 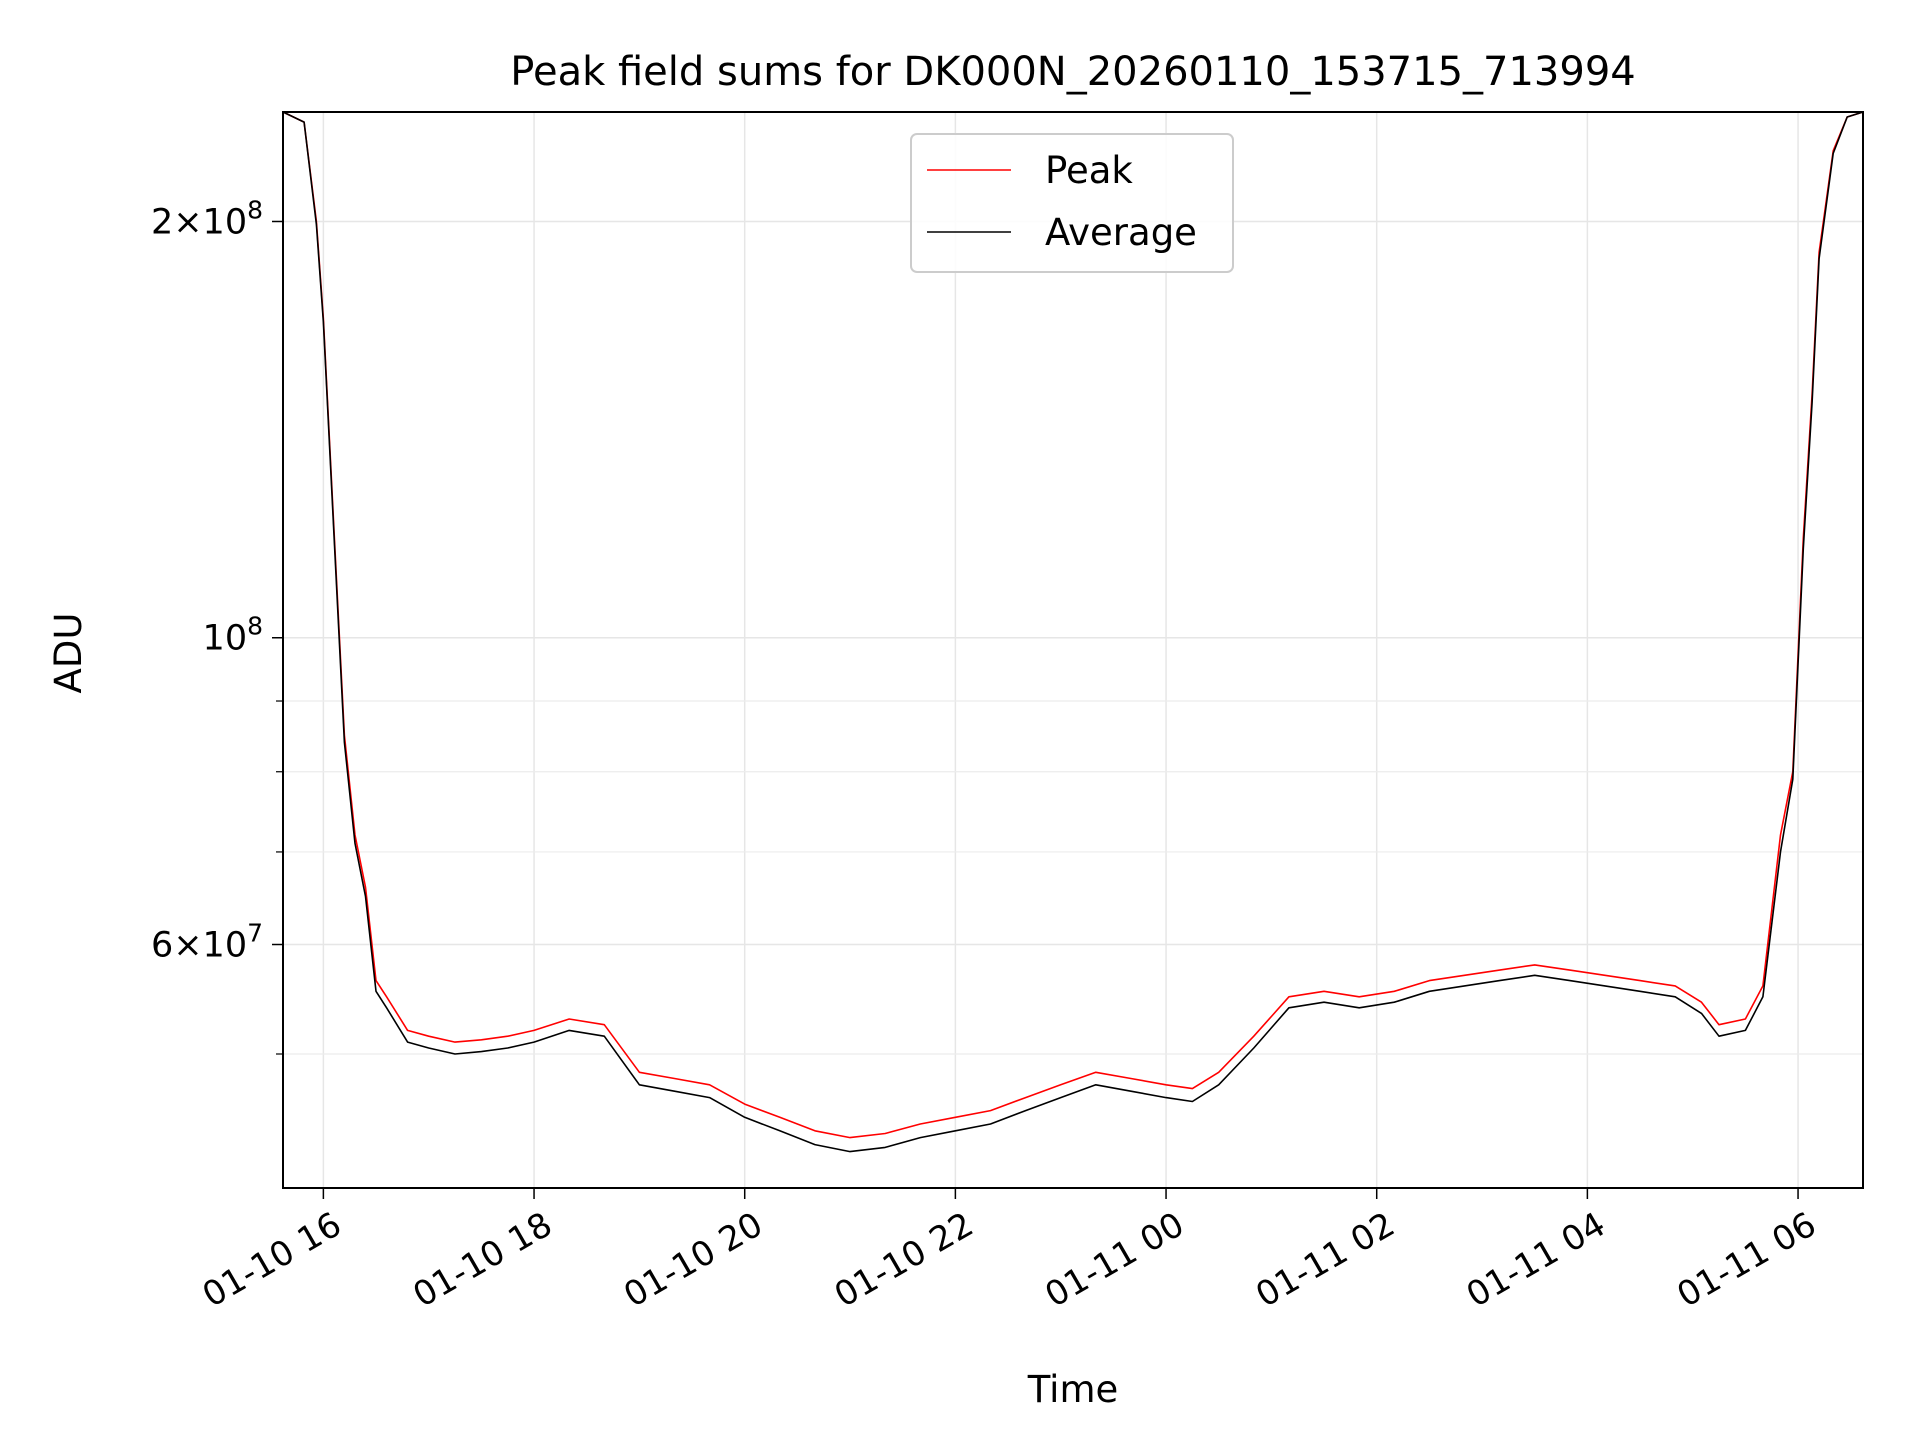 I want to click on y-tick-label: 2×108, so click(x=207, y=218).